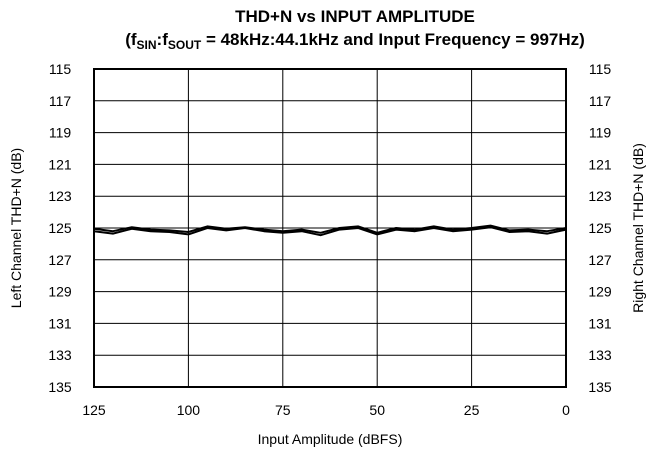  What do you see at coordinates (60, 228) in the screenshot?
I see `y-tick-label-left: 125` at bounding box center [60, 228].